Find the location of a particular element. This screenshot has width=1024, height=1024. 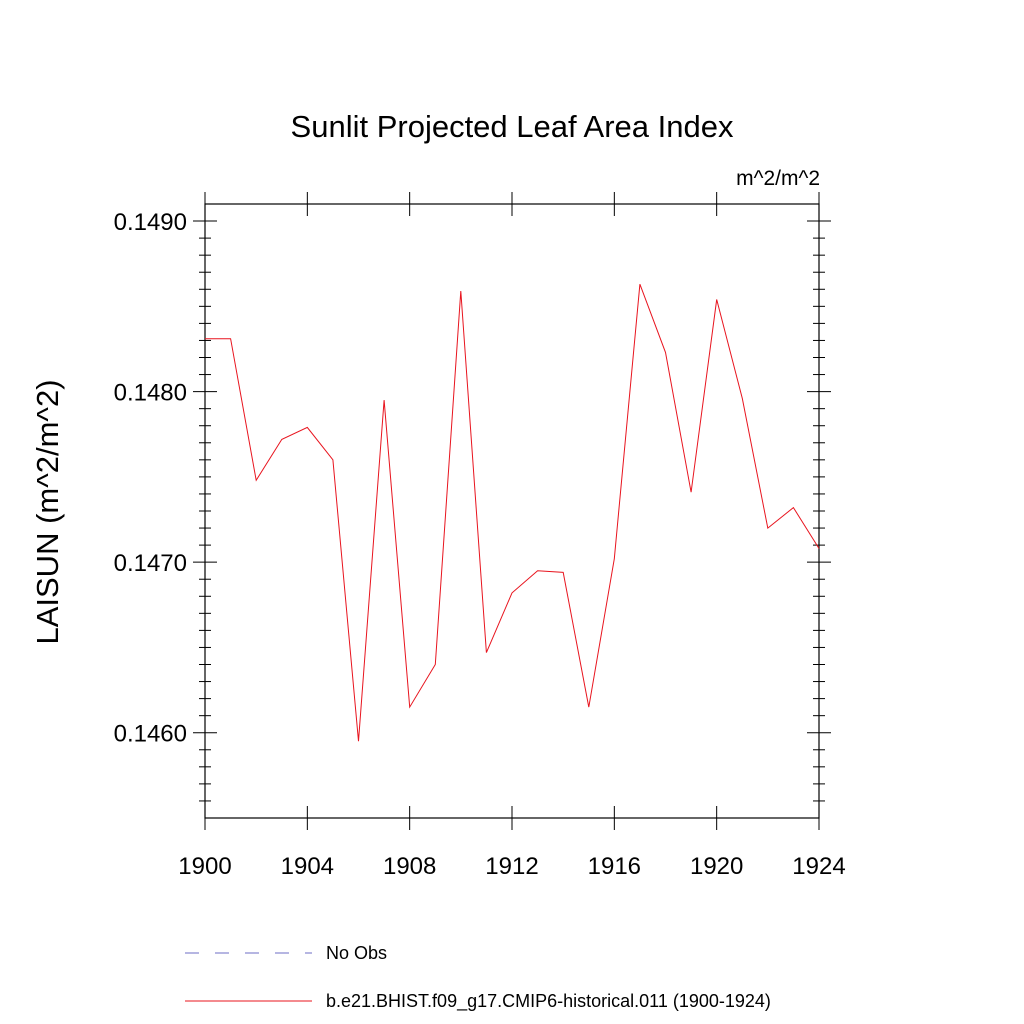

x-tick-labels: 1900 1904 1908 1912 1916 1920 1924 is located at coordinates (511, 866).